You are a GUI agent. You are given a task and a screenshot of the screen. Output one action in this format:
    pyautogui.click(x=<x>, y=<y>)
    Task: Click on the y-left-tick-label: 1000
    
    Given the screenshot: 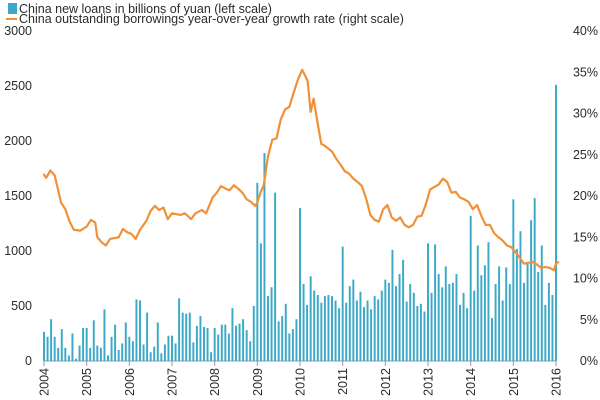 What is the action you would take?
    pyautogui.click(x=18, y=251)
    